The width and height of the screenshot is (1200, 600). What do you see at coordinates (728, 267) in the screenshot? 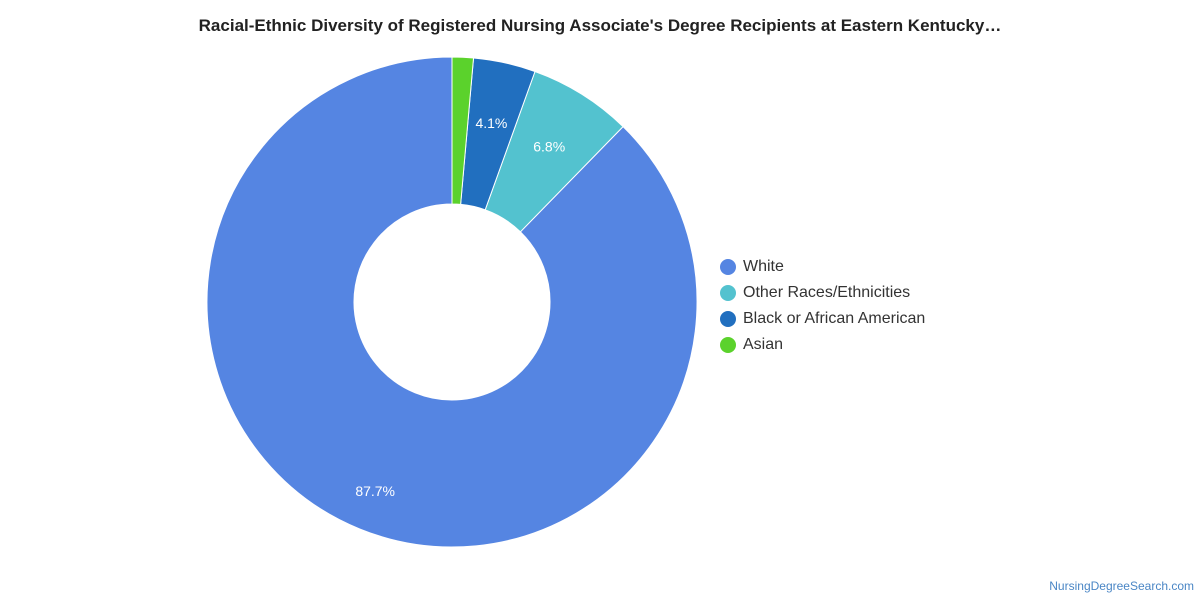
I see `legend-swatch-white` at bounding box center [728, 267].